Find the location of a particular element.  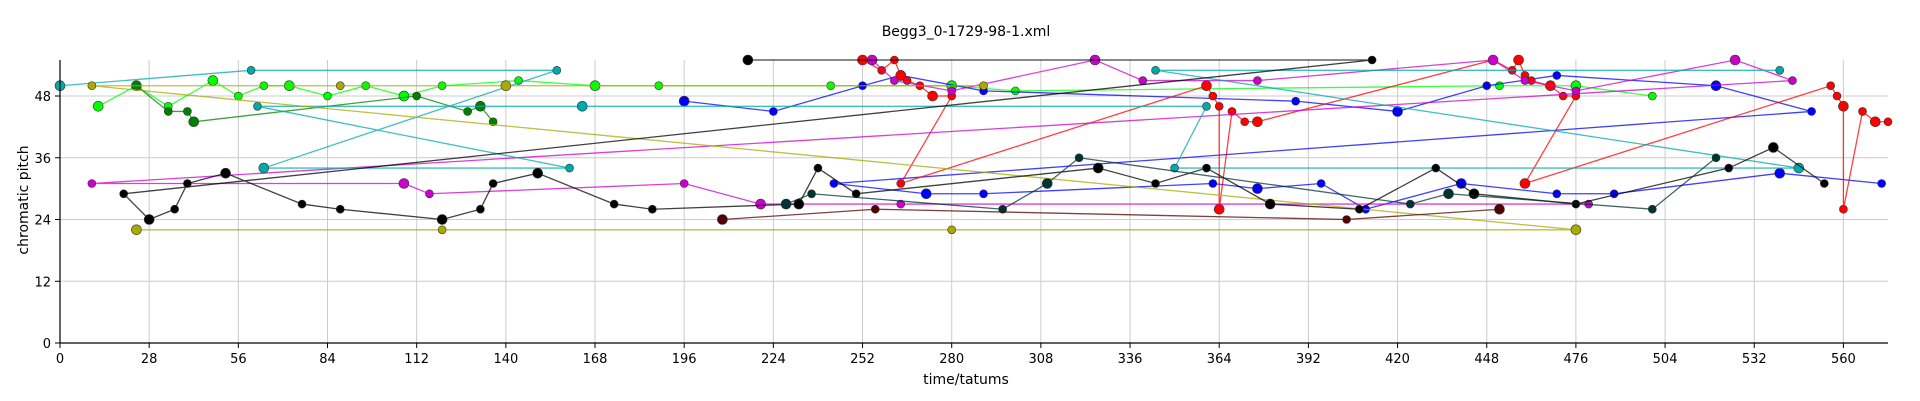

x-tick-label: 364 is located at coordinates (1219, 359).